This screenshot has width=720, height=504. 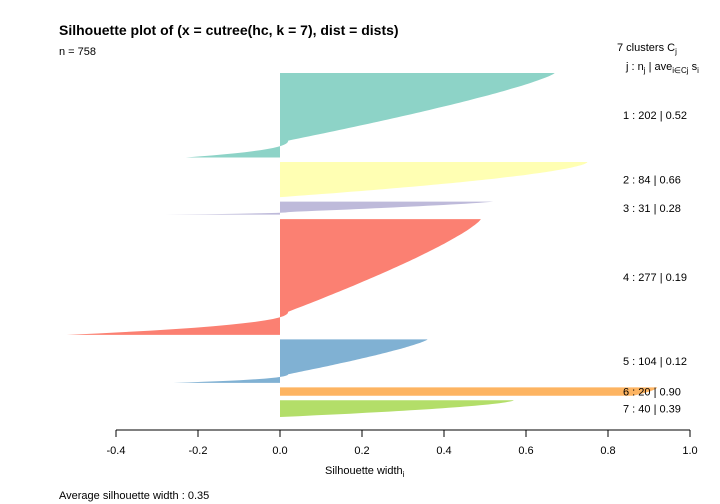 I want to click on cluster-7-label: 7 : 40 | 0.39, so click(x=652, y=410).